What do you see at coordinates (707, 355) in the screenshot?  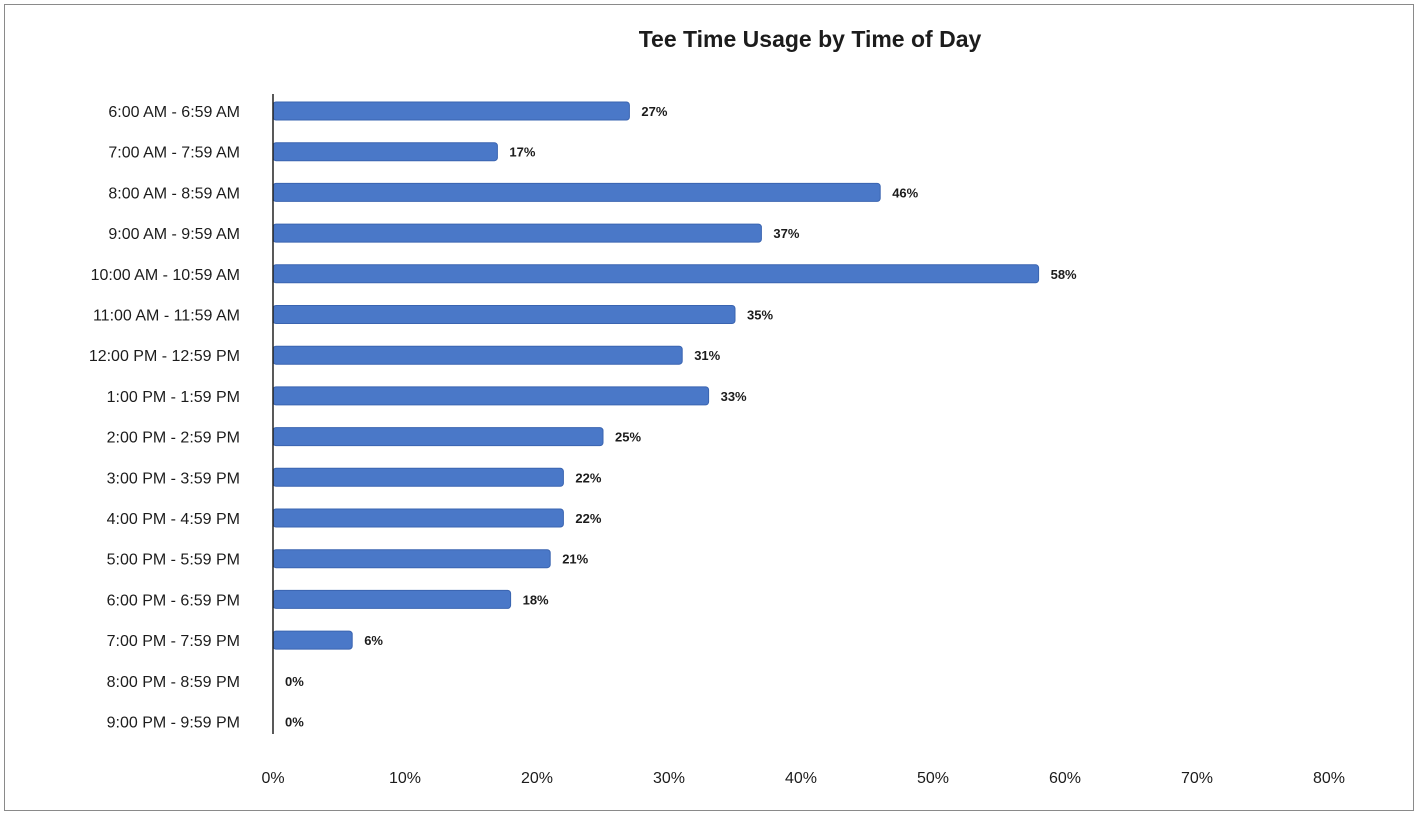 I see `data-label: 31%` at bounding box center [707, 355].